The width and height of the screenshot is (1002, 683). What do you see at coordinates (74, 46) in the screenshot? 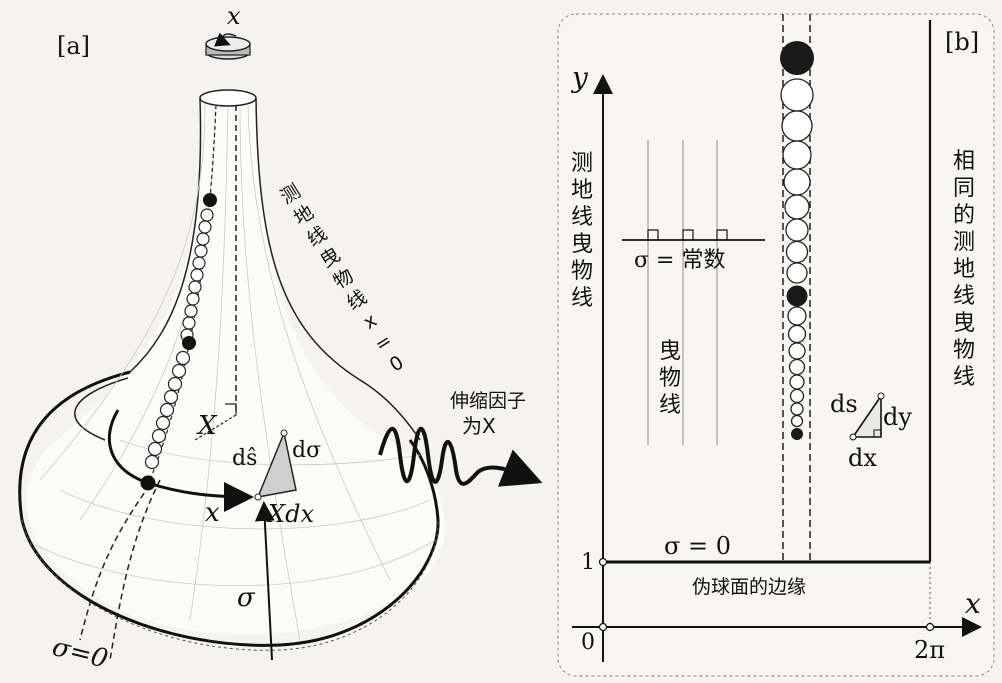
I see `panel-a-label: [a]` at bounding box center [74, 46].